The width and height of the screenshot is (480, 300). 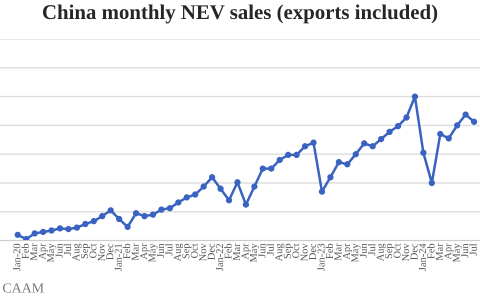 I want to click on x-tick-label: Jan-23, so click(x=321, y=257).